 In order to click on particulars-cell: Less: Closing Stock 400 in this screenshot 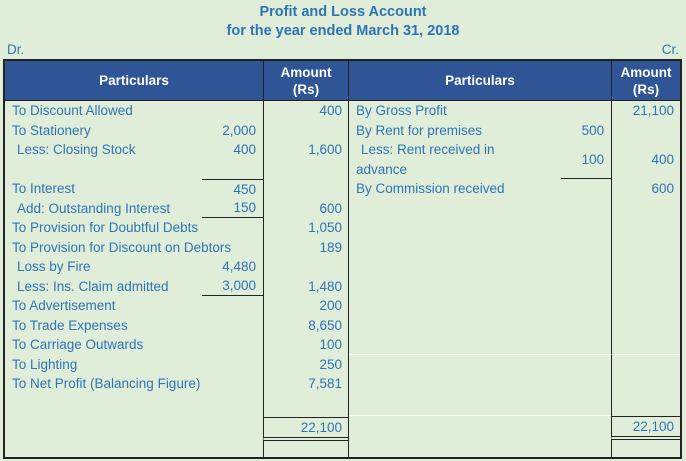, I will do `click(134, 150)`.